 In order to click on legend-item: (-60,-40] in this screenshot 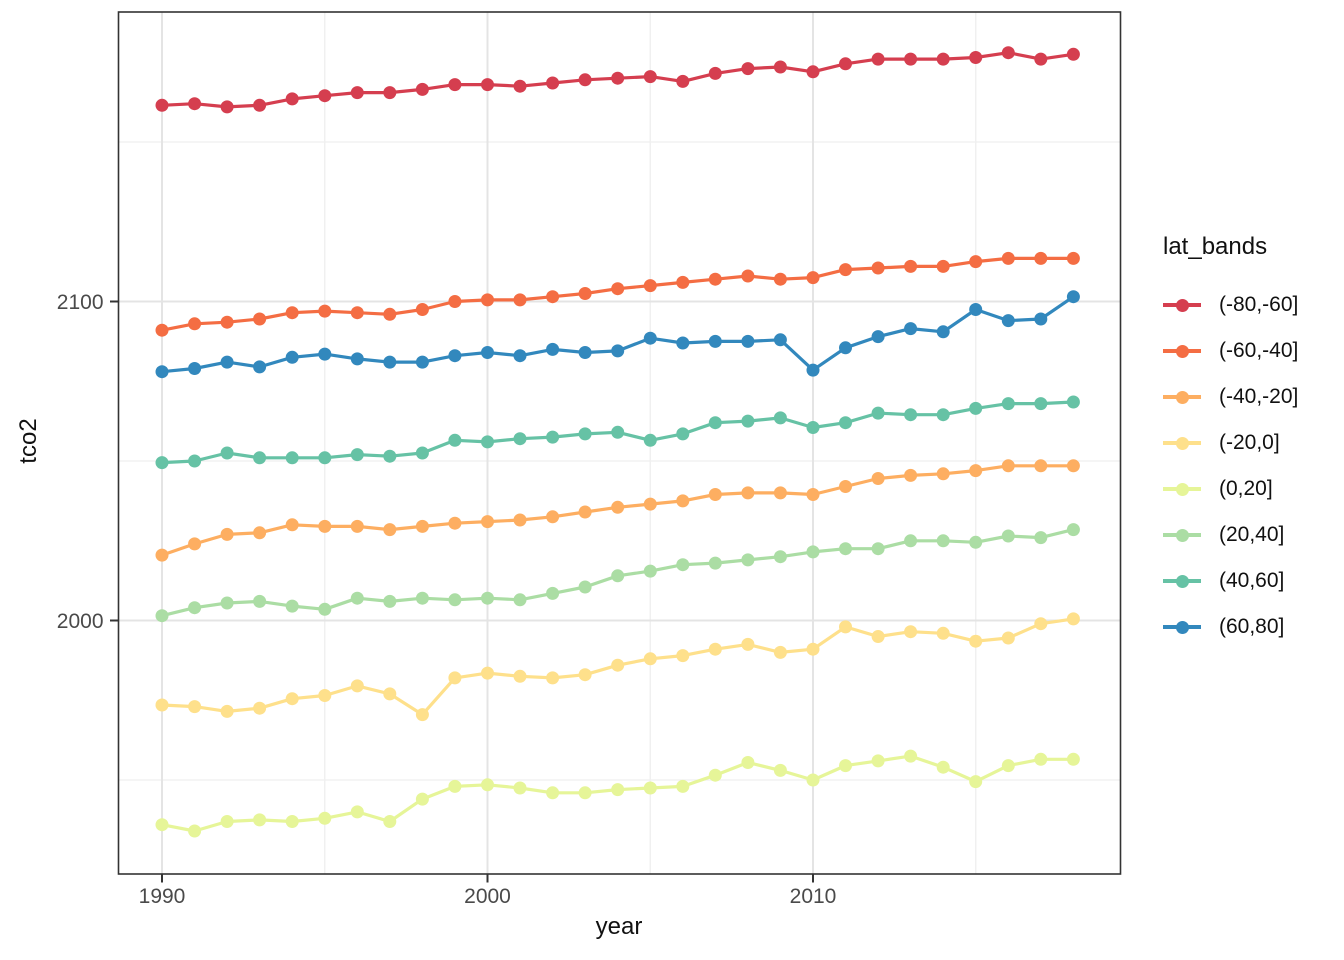, I will do `click(1230, 351)`.